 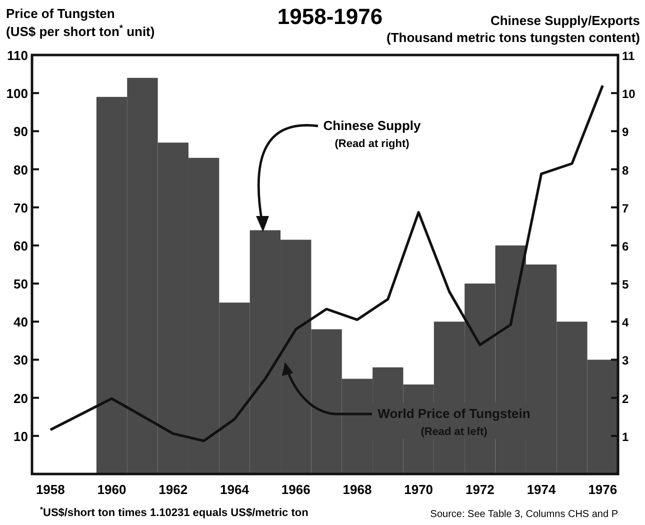 What do you see at coordinates (173, 489) in the screenshot?
I see `x-tick-label: 1962` at bounding box center [173, 489].